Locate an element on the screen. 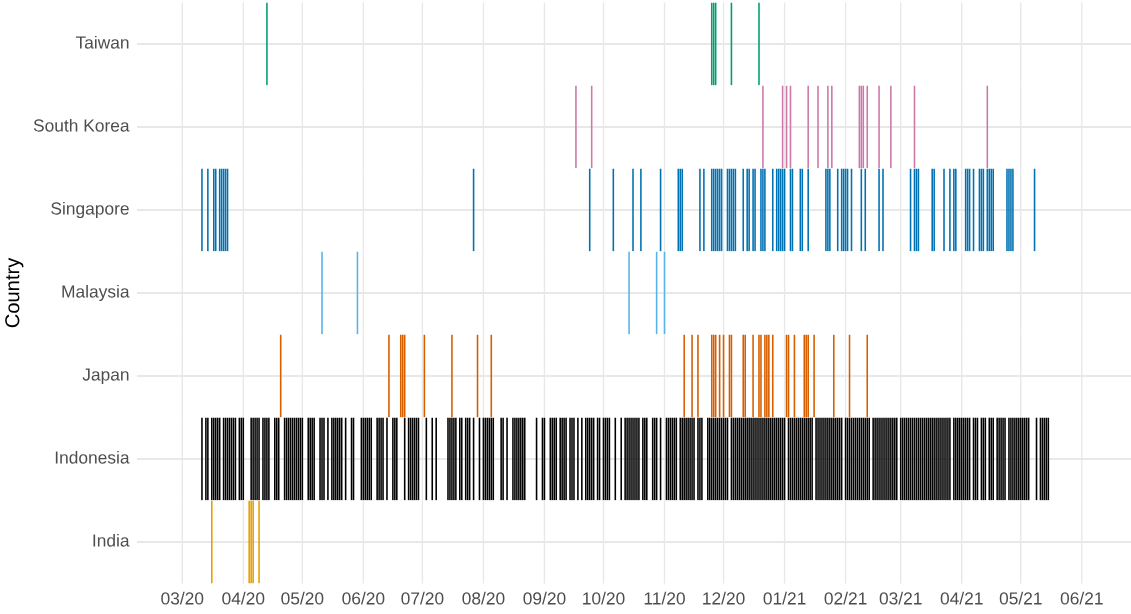 The width and height of the screenshot is (1131, 614). y-axis-title: Singapore is located at coordinates (90, 210).